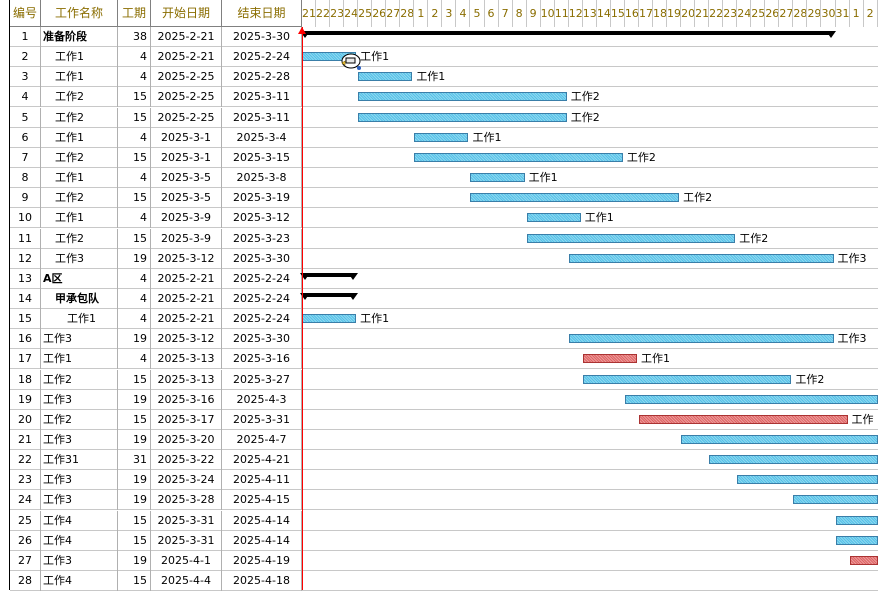 This screenshot has height=591, width=878. I want to click on table-row: 5 工作2 15 2025-2-25 2025-3-11, so click(444, 117).